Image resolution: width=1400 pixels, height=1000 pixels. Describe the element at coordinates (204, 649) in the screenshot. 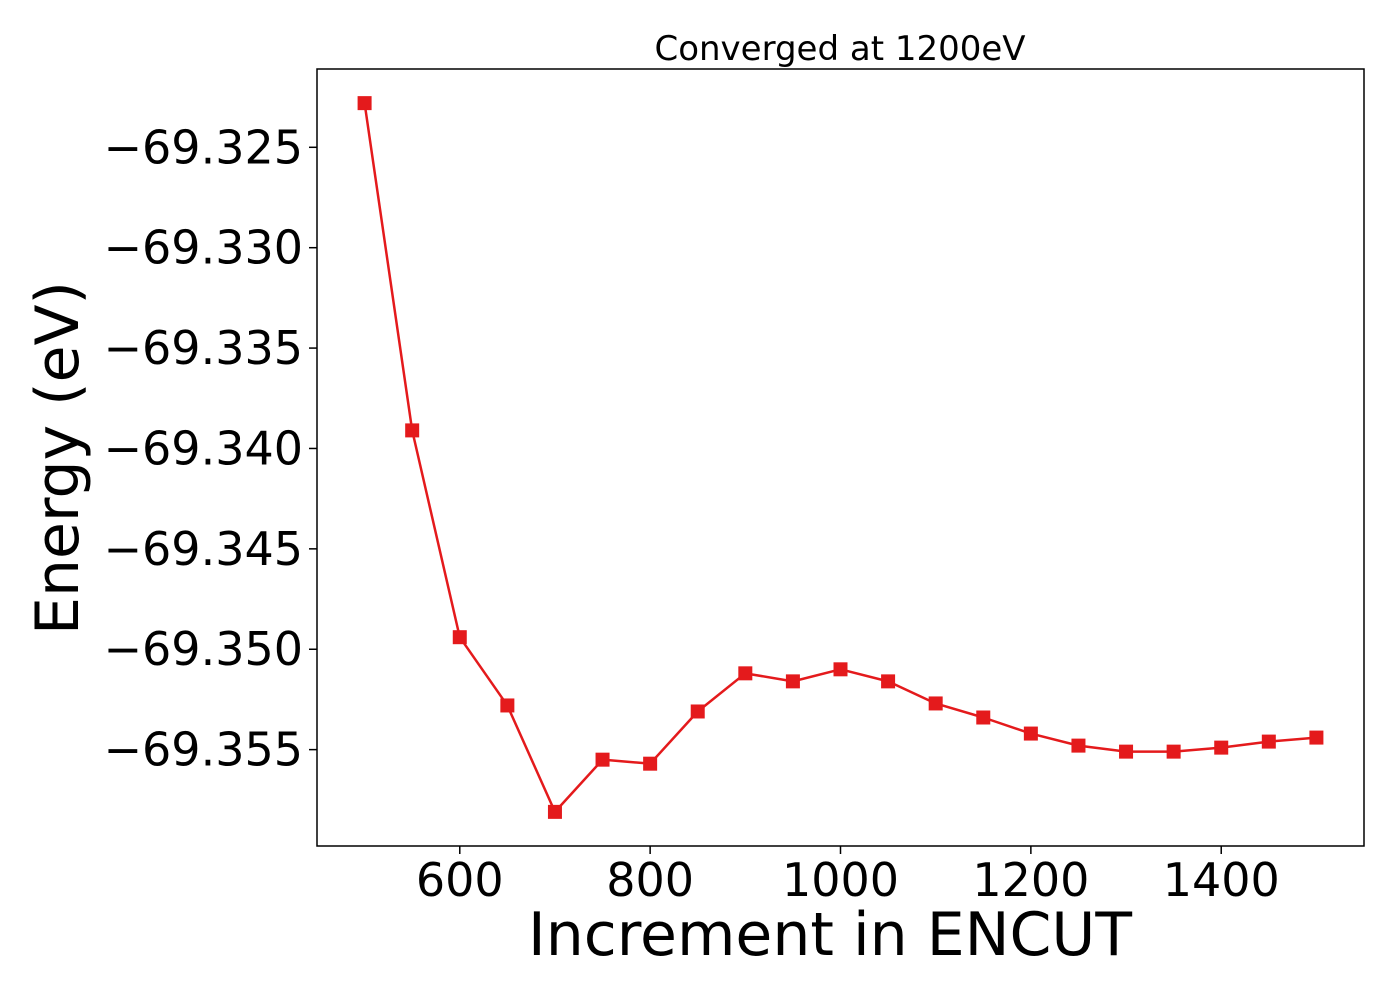

I see `y-tick-label: −69.350` at that location.